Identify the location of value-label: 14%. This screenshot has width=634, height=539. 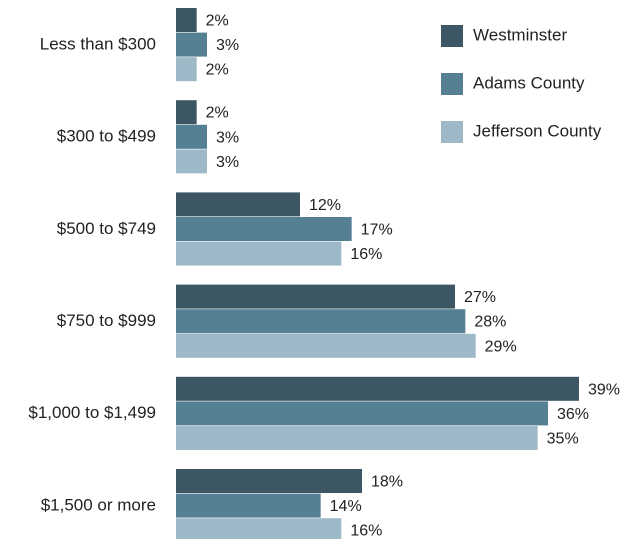
(346, 506).